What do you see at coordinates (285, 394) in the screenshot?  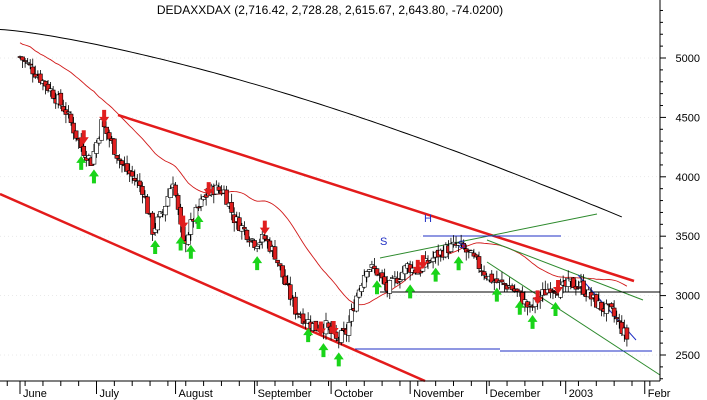 I see `x-tick-label: September` at bounding box center [285, 394].